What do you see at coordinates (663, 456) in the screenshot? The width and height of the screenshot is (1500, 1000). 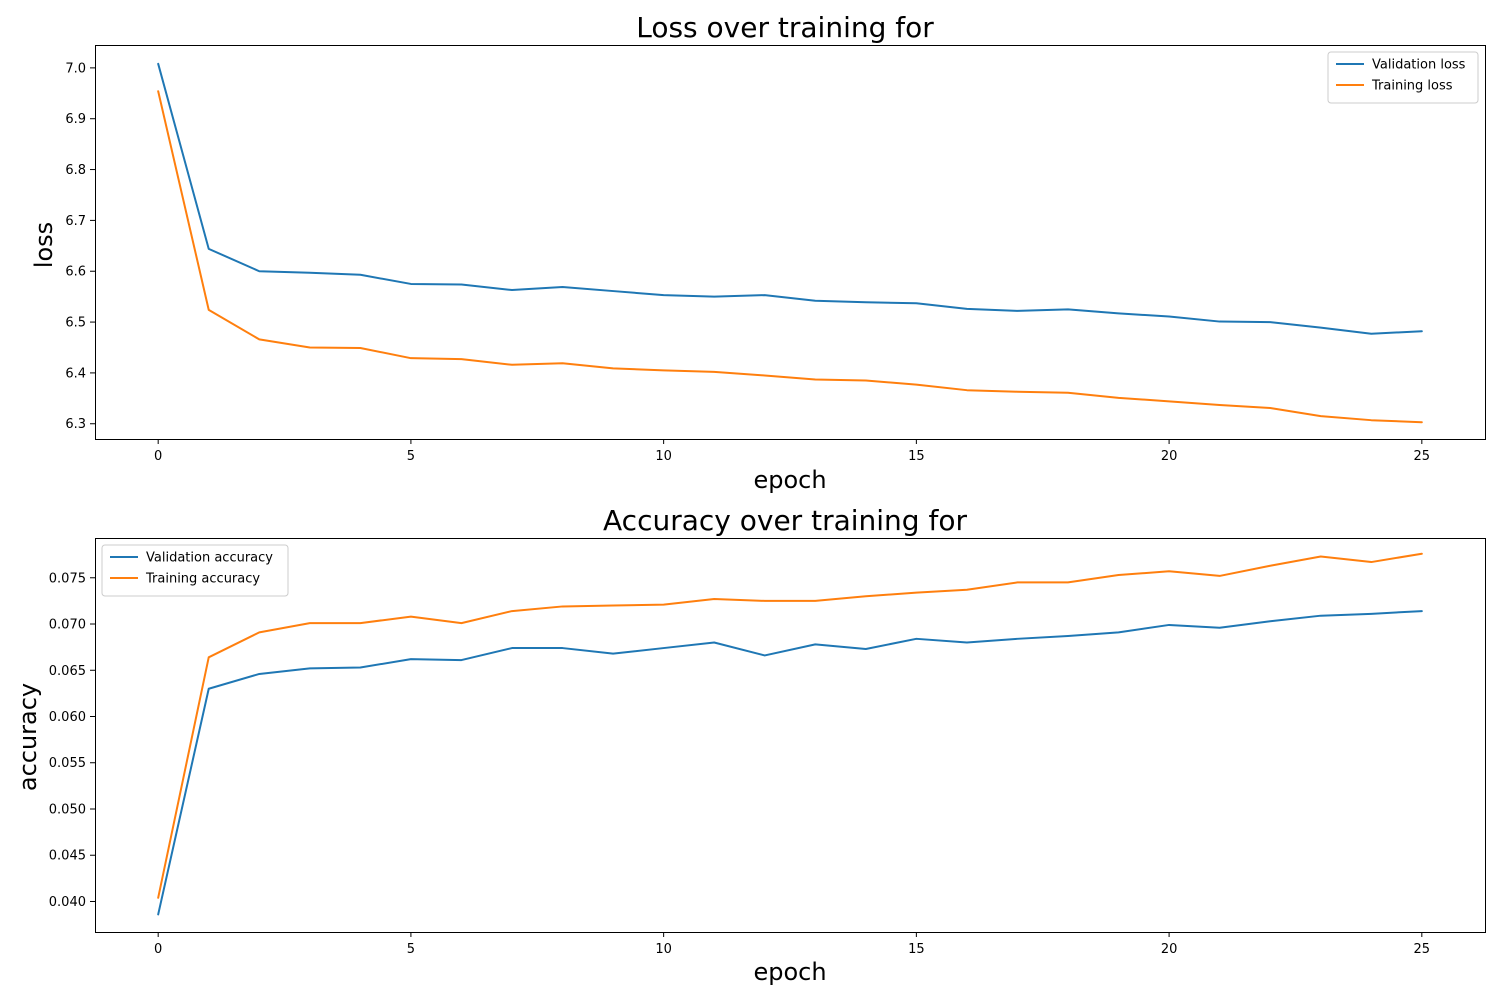 I see `loss-chart-x-tick-label: 10` at bounding box center [663, 456].